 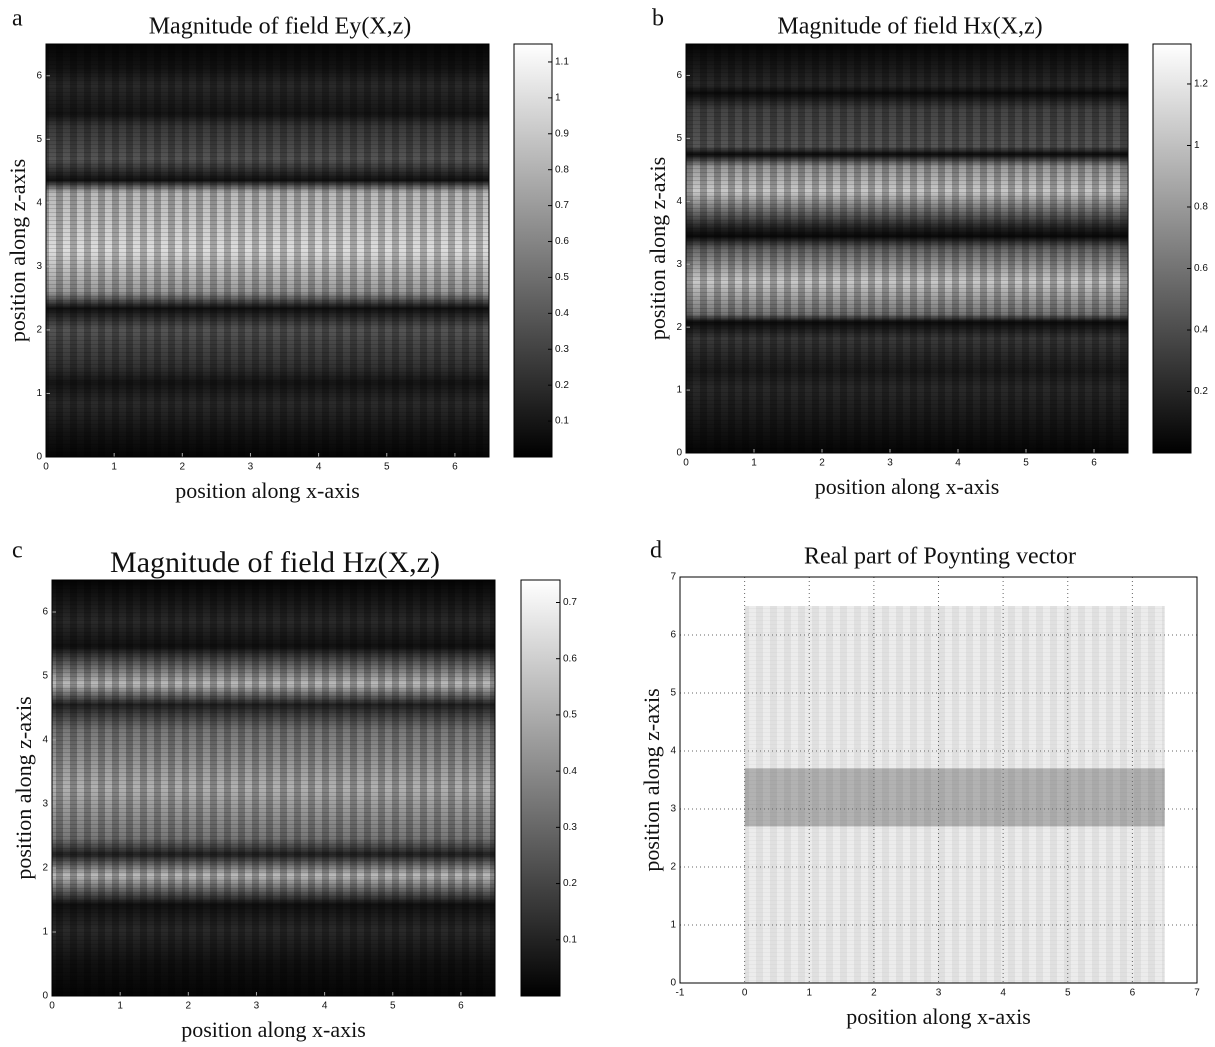 I want to click on chart-title: Real part of Poynting vector, so click(x=940, y=557).